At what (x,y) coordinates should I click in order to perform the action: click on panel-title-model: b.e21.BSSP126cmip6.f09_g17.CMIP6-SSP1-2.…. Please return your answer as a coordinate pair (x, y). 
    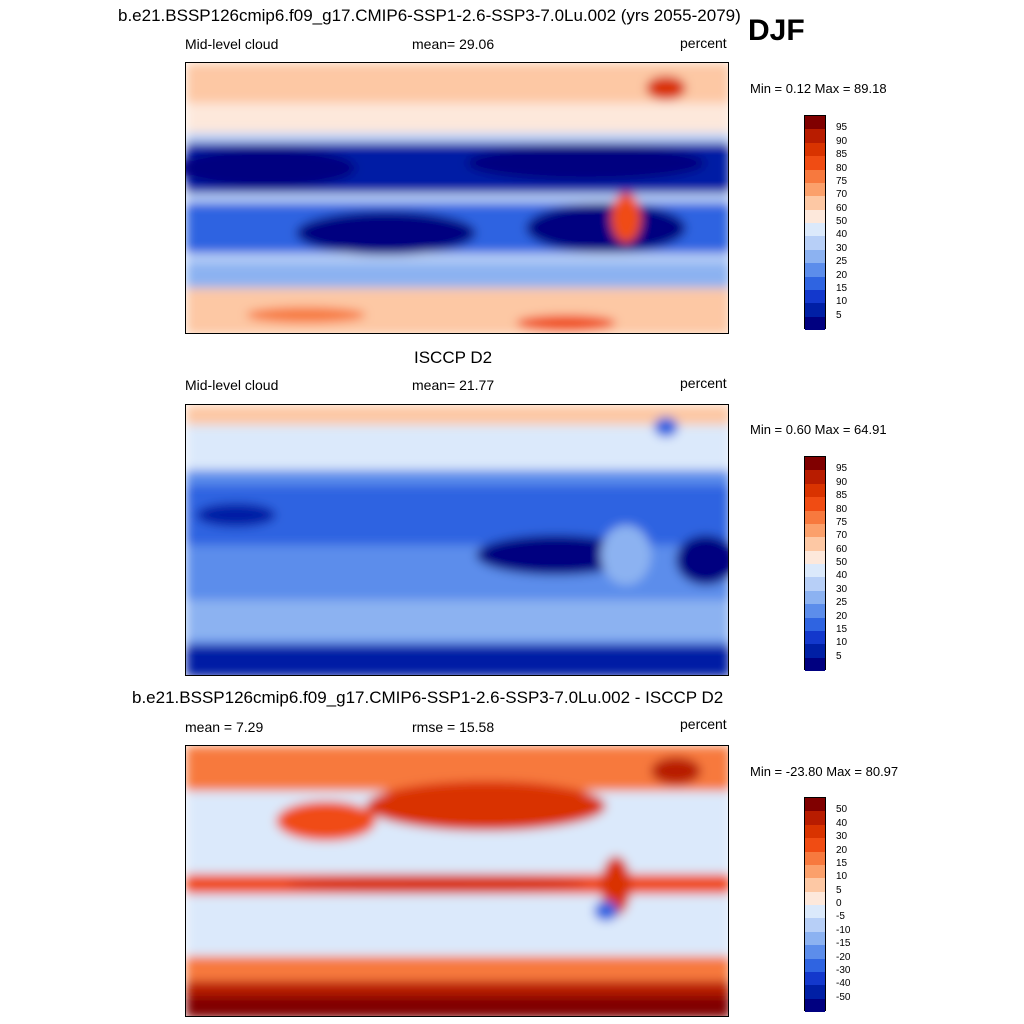
    Looking at the image, I should click on (429, 15).